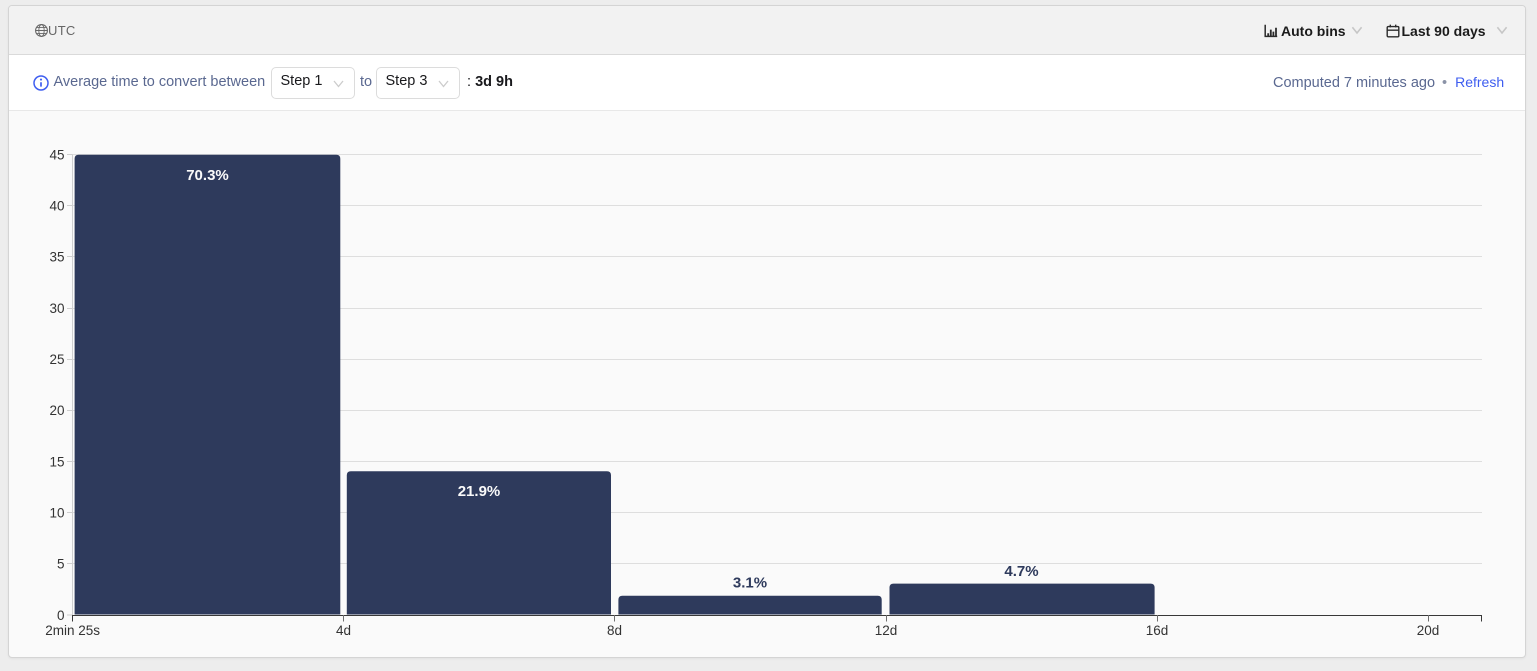  What do you see at coordinates (343, 630) in the screenshot?
I see `svg-text: 4d` at bounding box center [343, 630].